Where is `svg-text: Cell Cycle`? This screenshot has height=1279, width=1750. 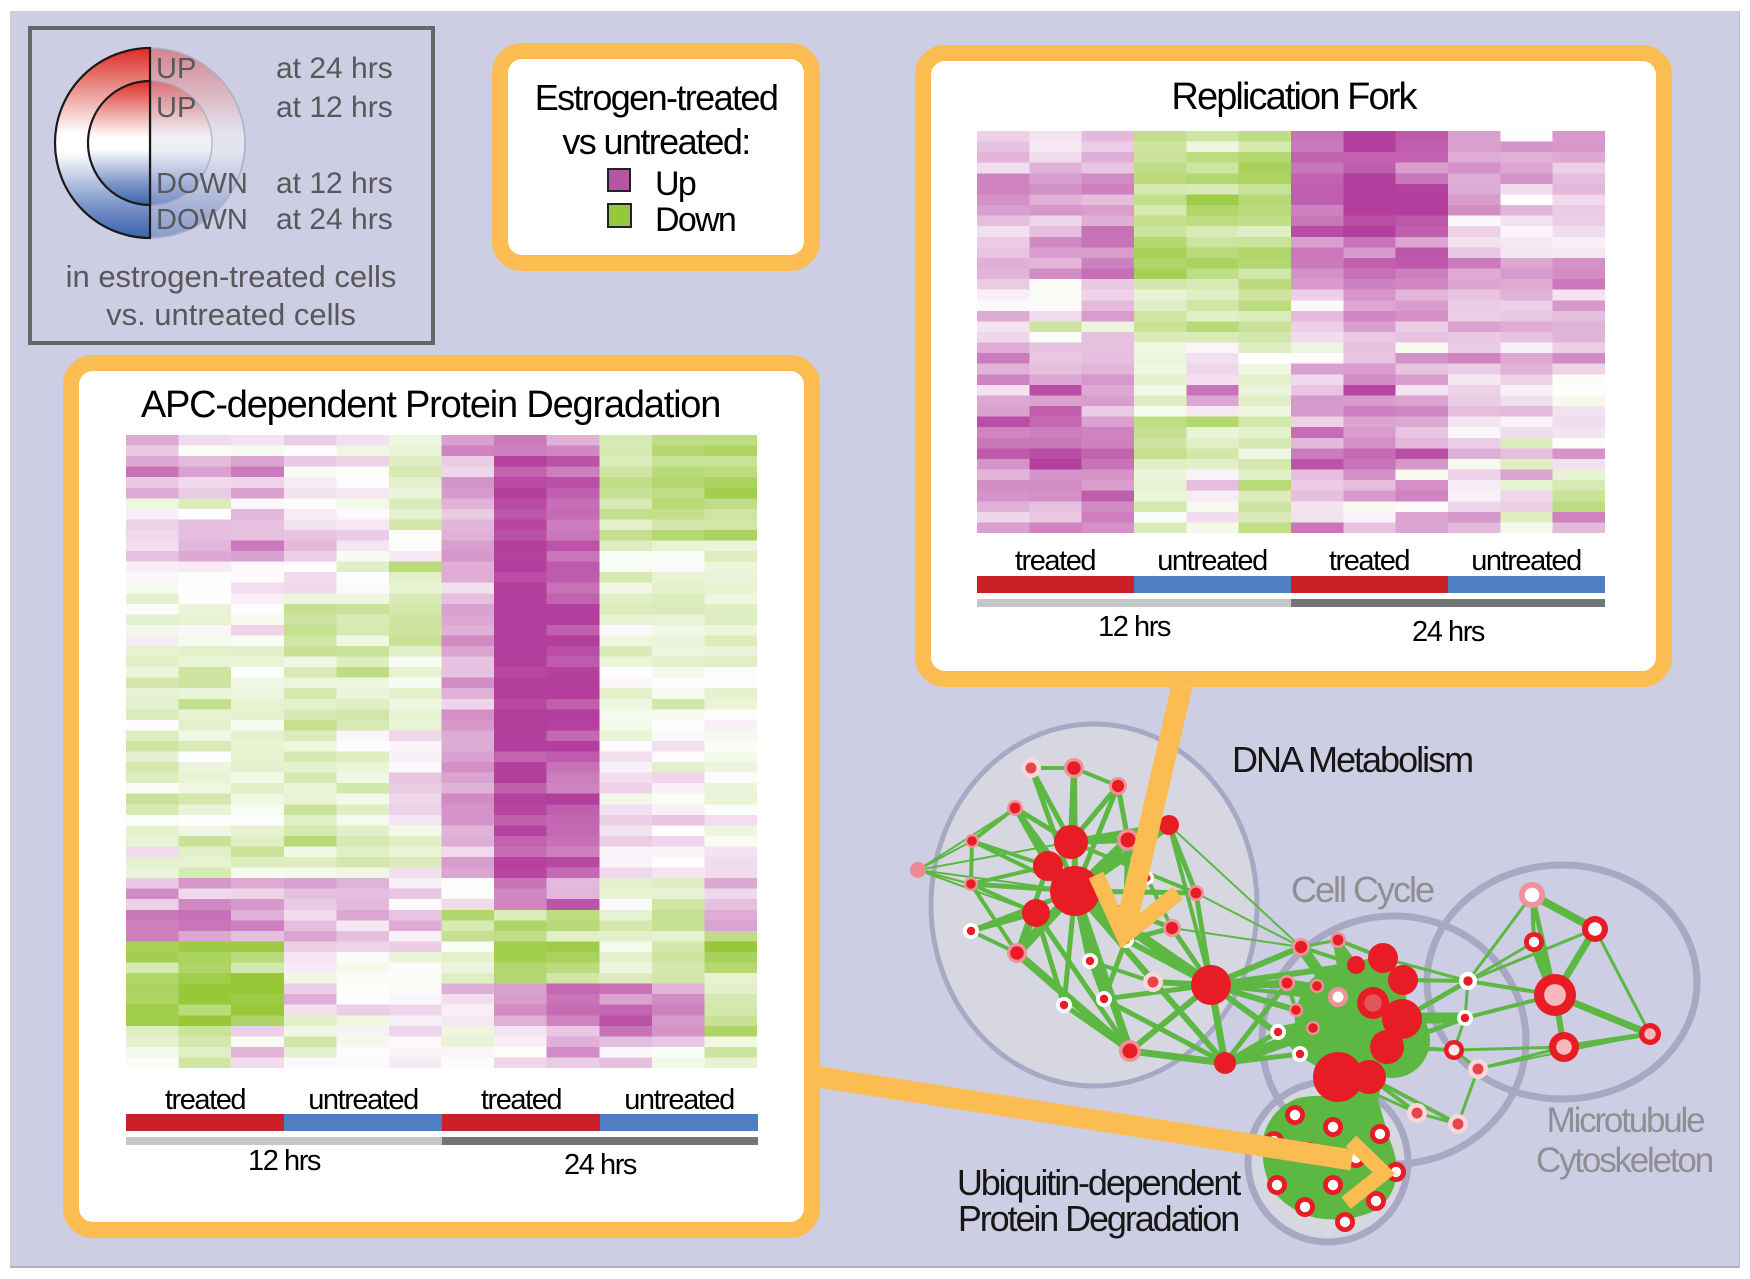 svg-text: Cell Cycle is located at coordinates (1362, 889).